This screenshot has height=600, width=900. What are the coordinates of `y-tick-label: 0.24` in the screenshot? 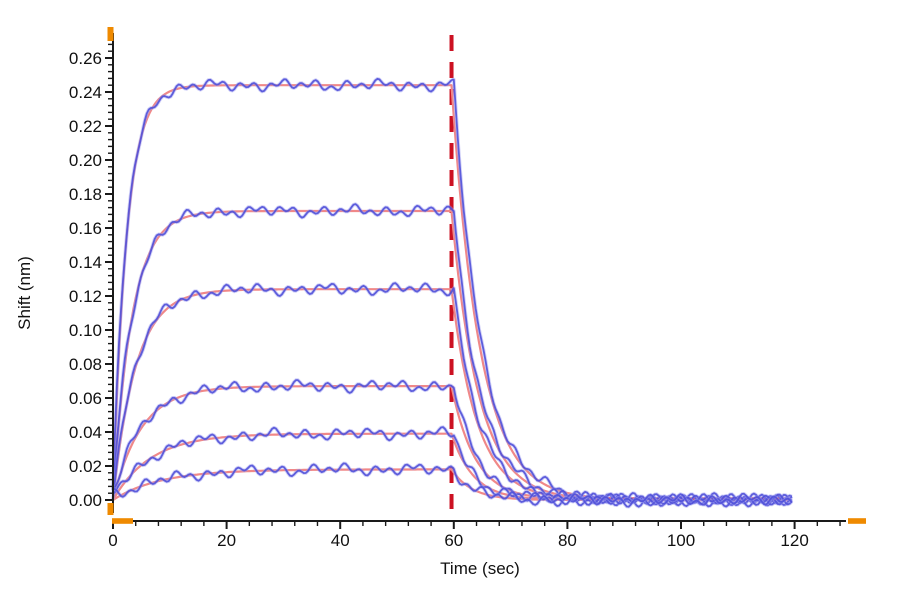 It's located at (85, 92).